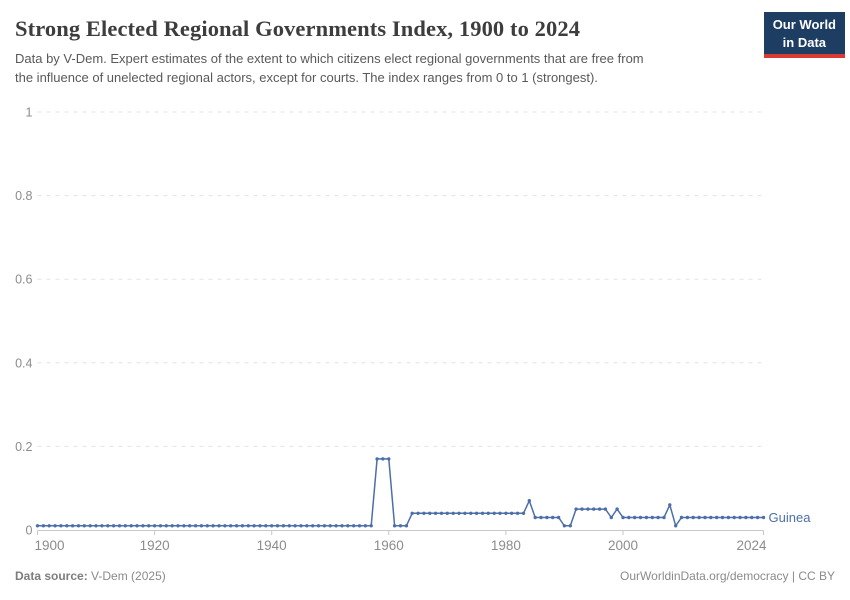  I want to click on series-line, so click(400, 493).